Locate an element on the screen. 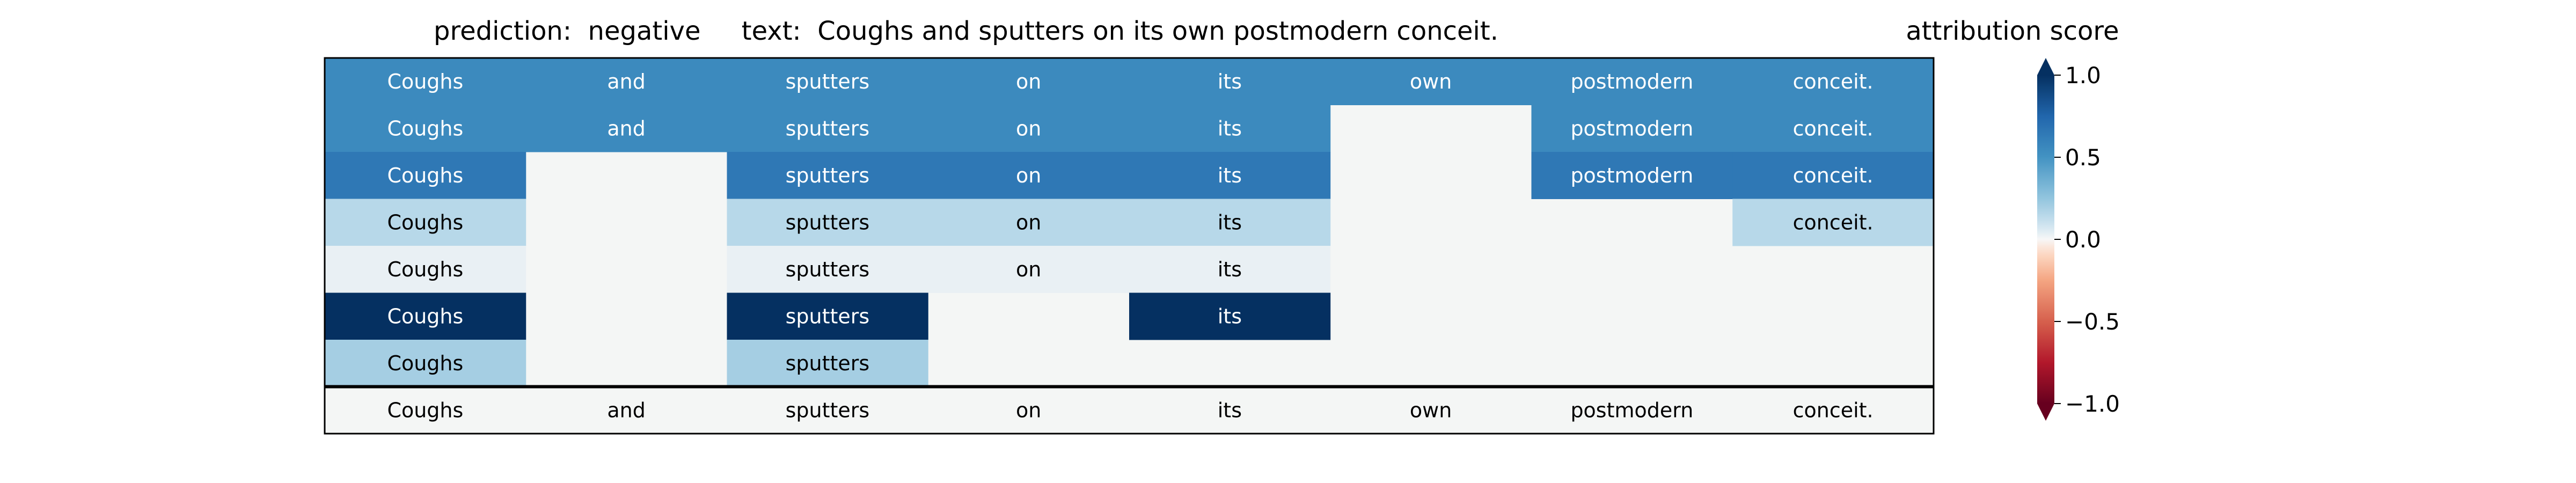 This screenshot has height=483, width=2576. colorbar-tick-label: −0.5 is located at coordinates (2092, 322).